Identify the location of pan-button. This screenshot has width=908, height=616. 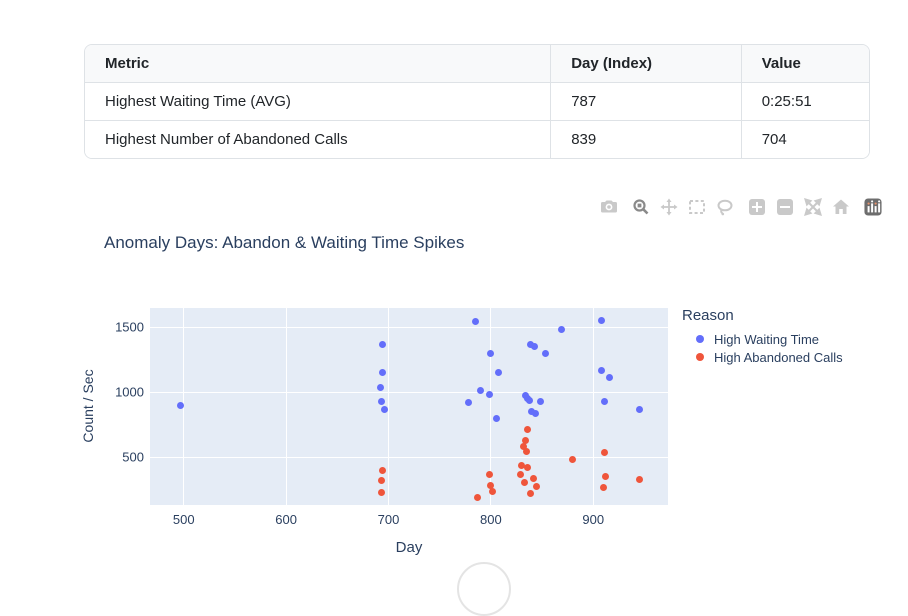
(669, 207).